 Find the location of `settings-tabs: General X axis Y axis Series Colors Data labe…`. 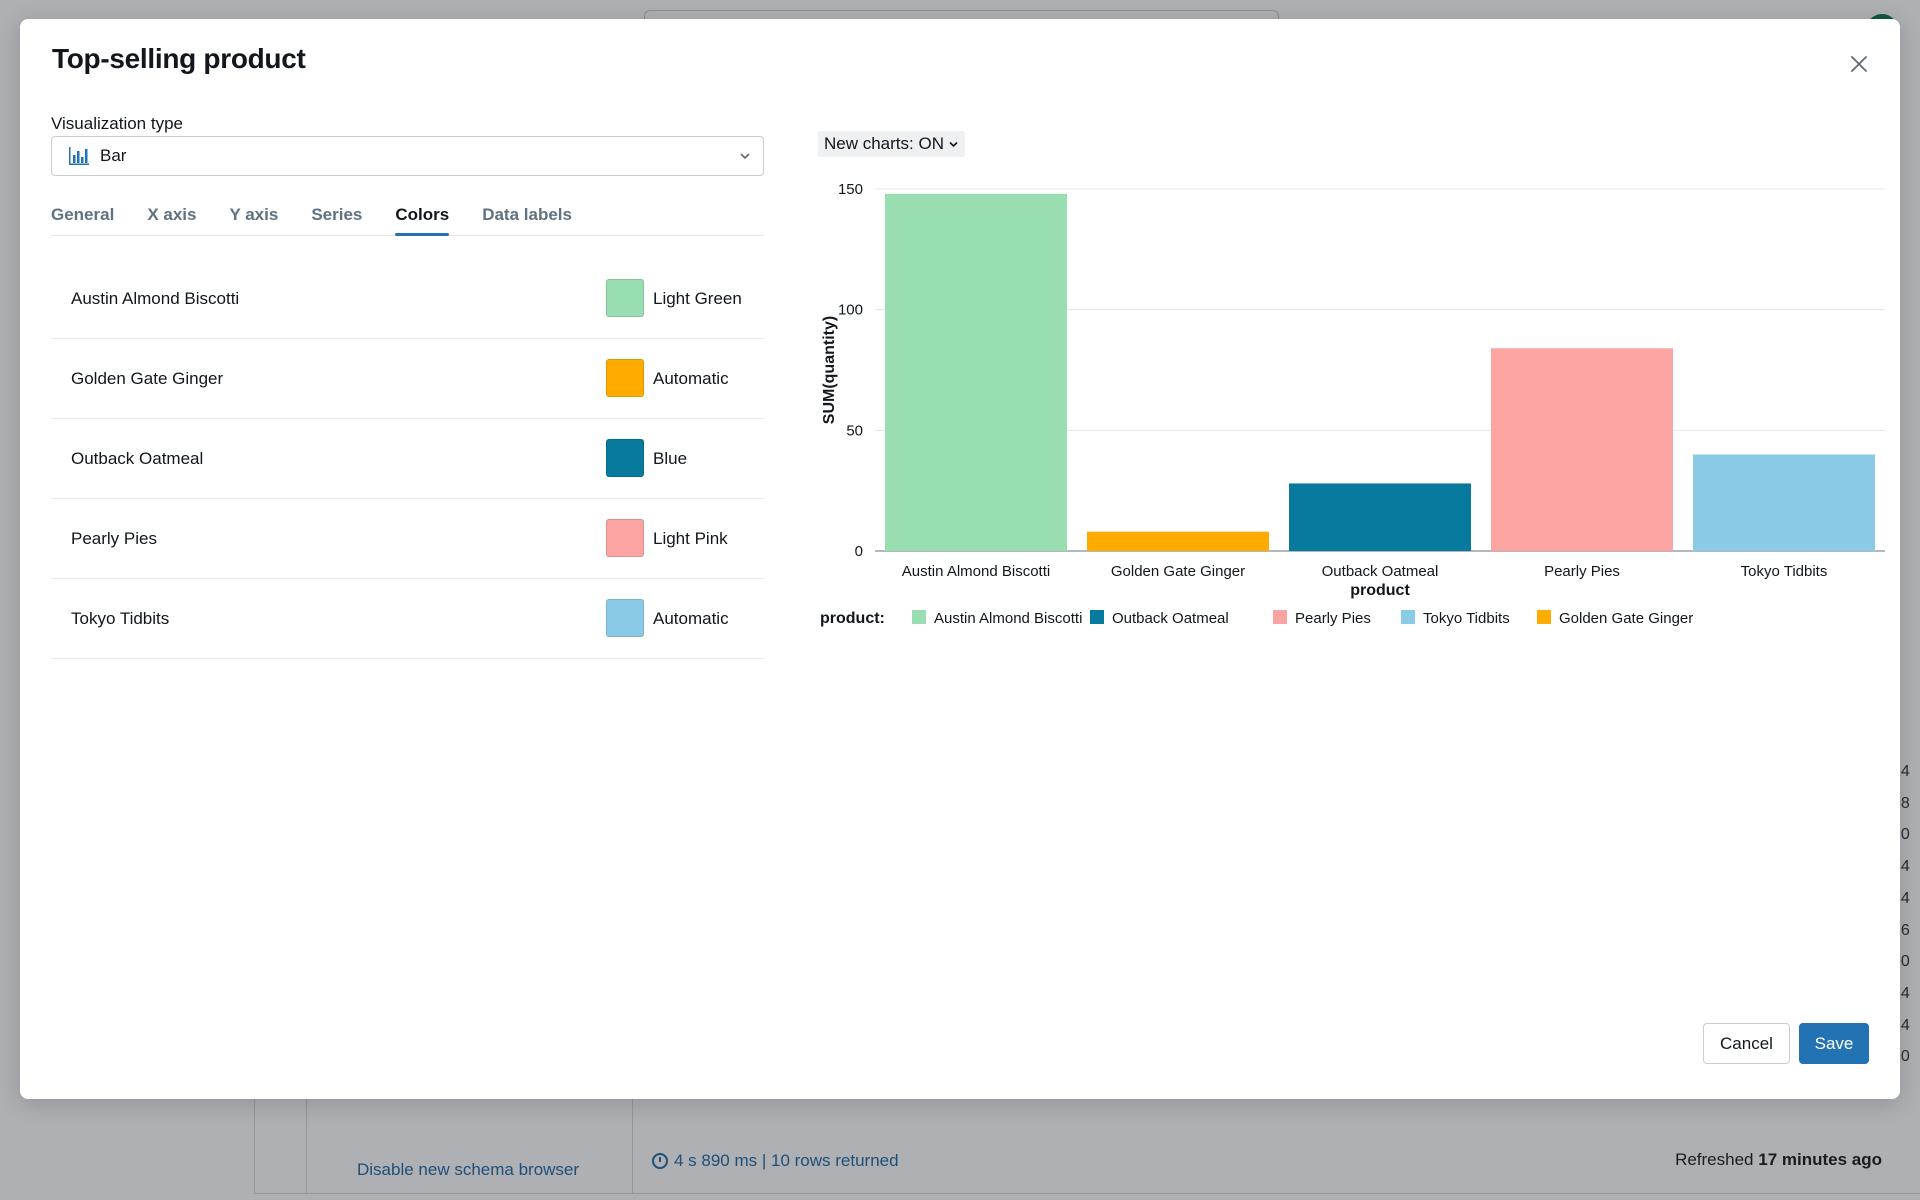

settings-tabs: General X axis Y axis Series Colors Data labe… is located at coordinates (407, 220).